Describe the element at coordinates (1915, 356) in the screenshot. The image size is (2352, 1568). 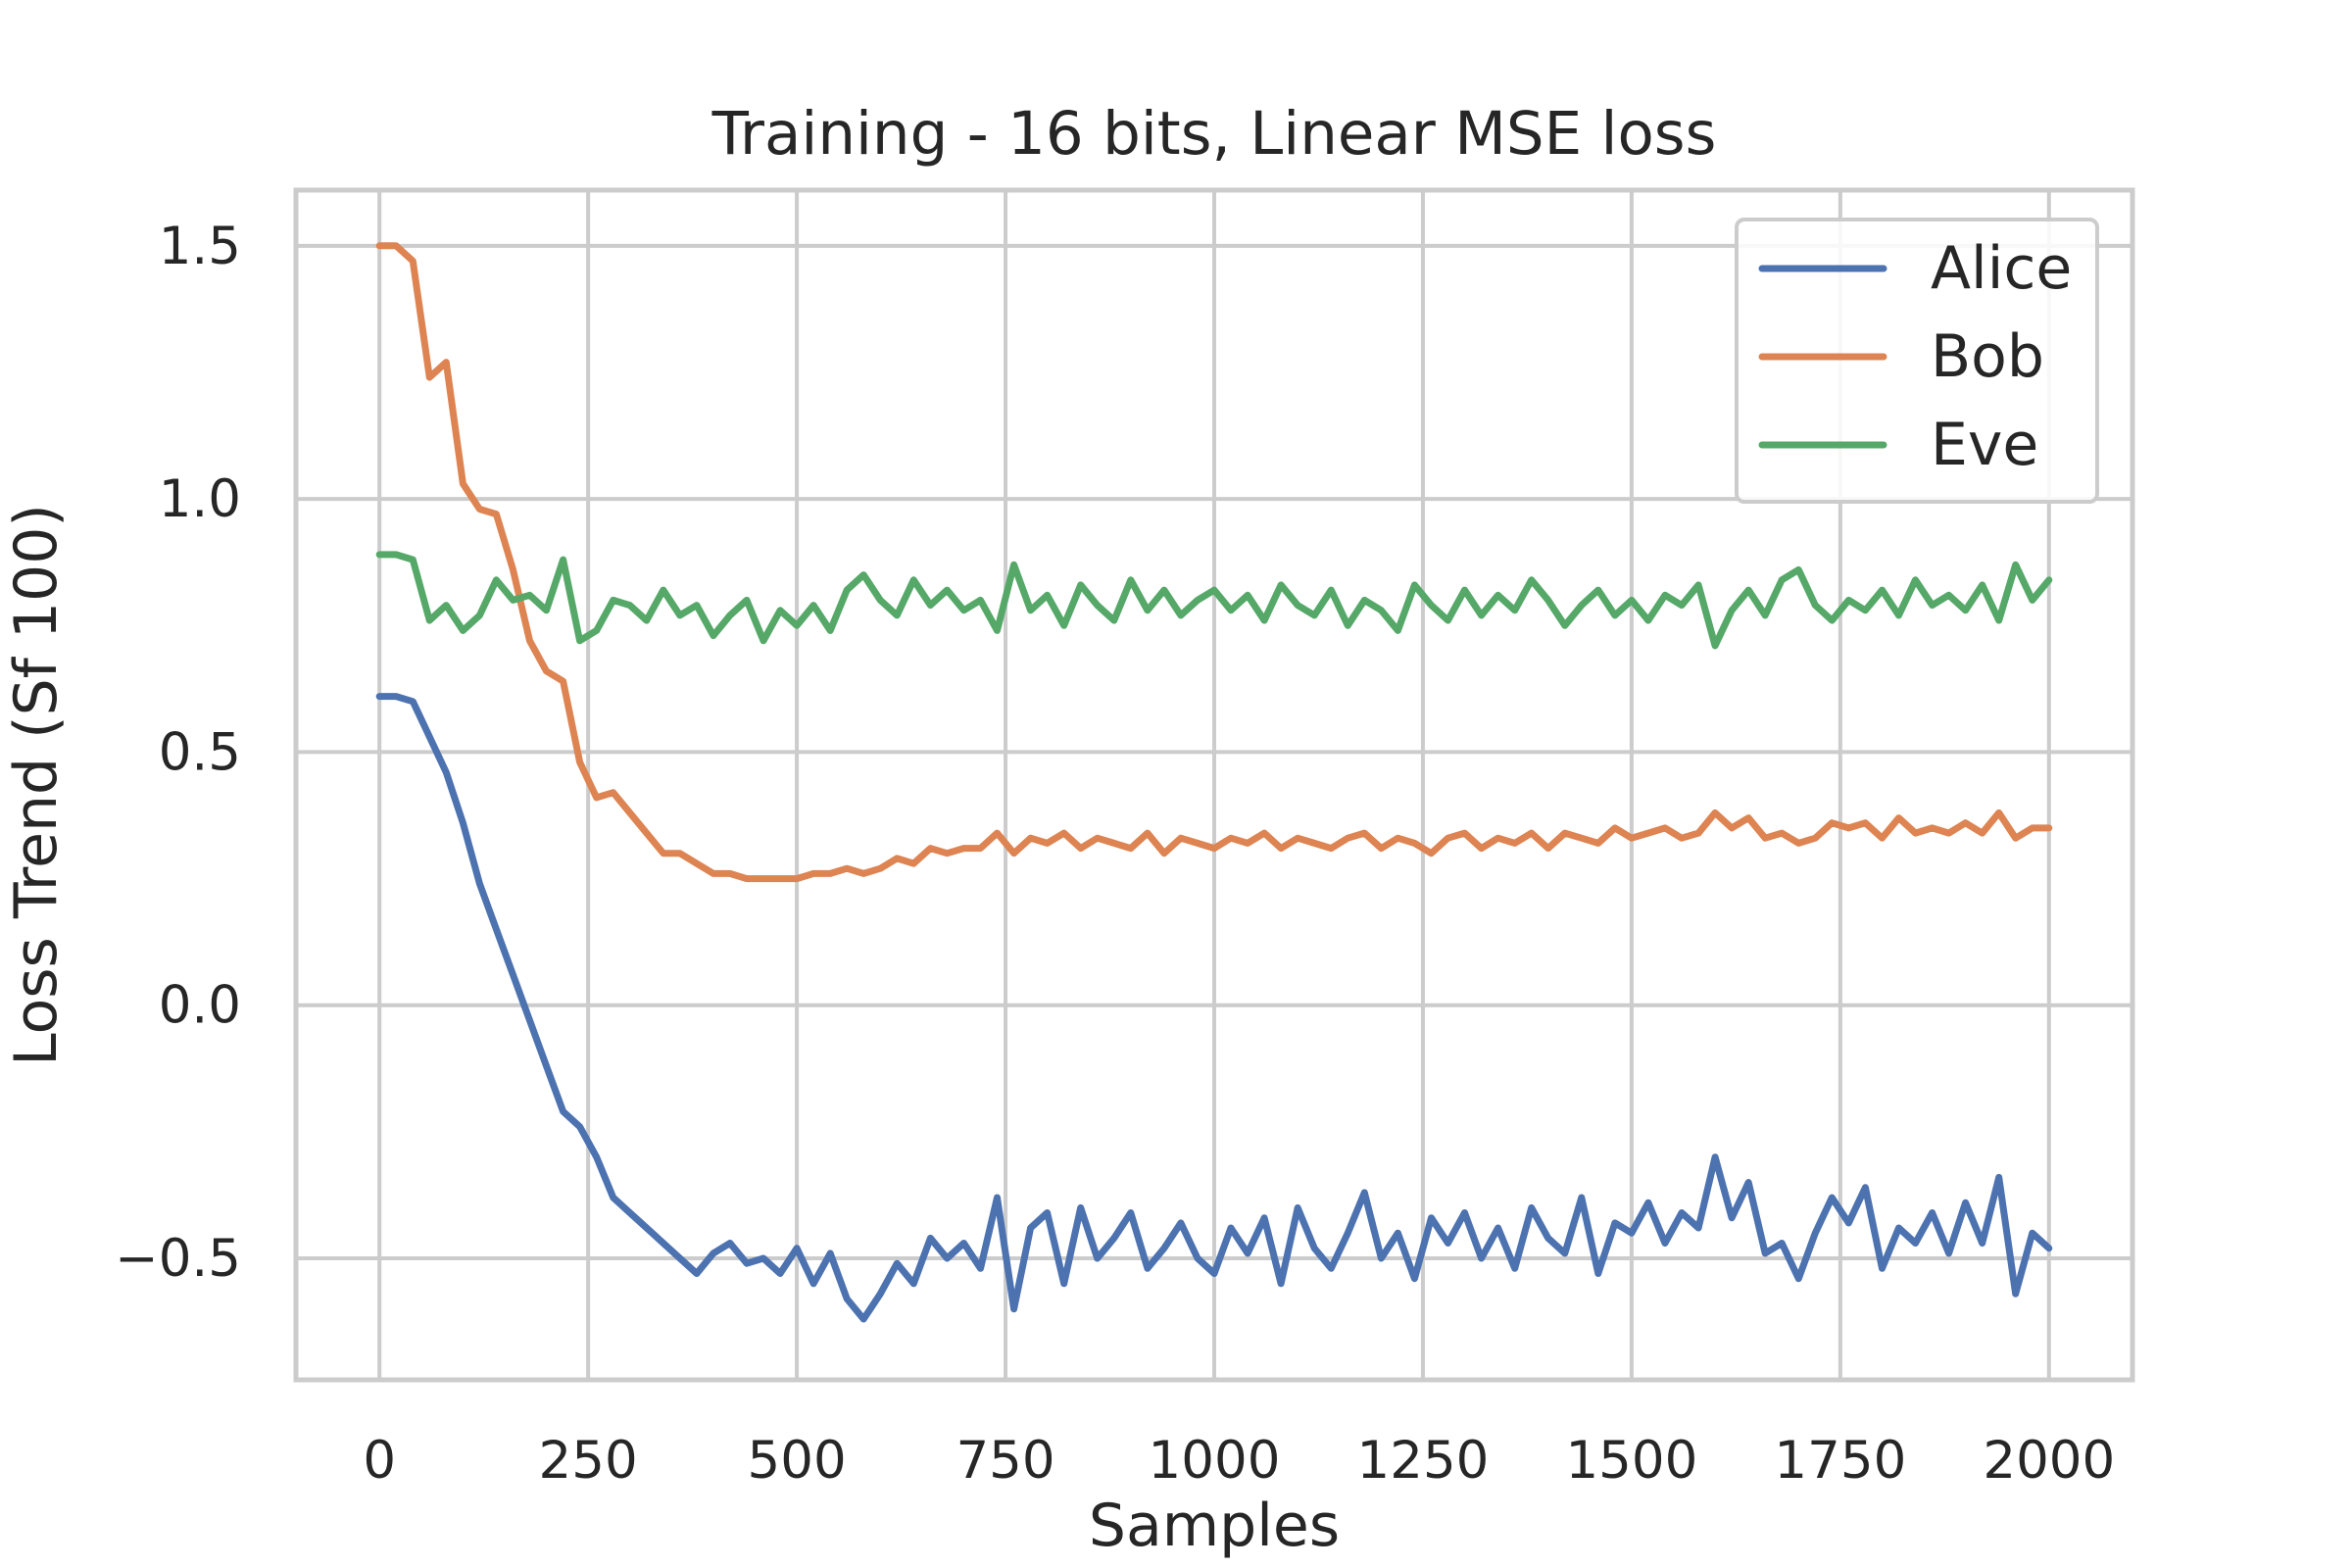
I see `legend-items: Alice Bob Eve` at that location.